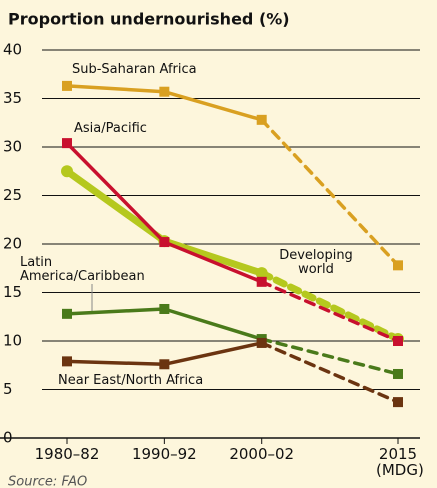 The image size is (437, 488). Describe the element at coordinates (12, 147) in the screenshot. I see `y-tick-label: 30` at that location.